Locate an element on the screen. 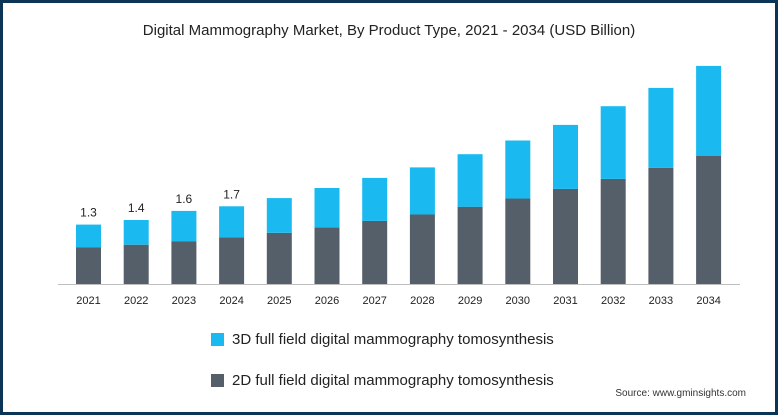 Image resolution: width=778 pixels, height=415 pixels. bar-segment-2d-2034 is located at coordinates (709, 220).